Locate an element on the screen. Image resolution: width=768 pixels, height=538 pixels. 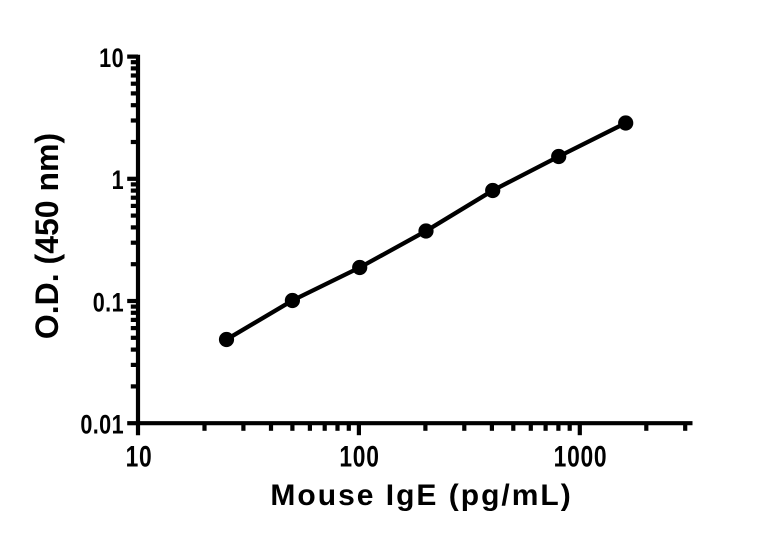
svg-text: 1000 is located at coordinates (581, 456).